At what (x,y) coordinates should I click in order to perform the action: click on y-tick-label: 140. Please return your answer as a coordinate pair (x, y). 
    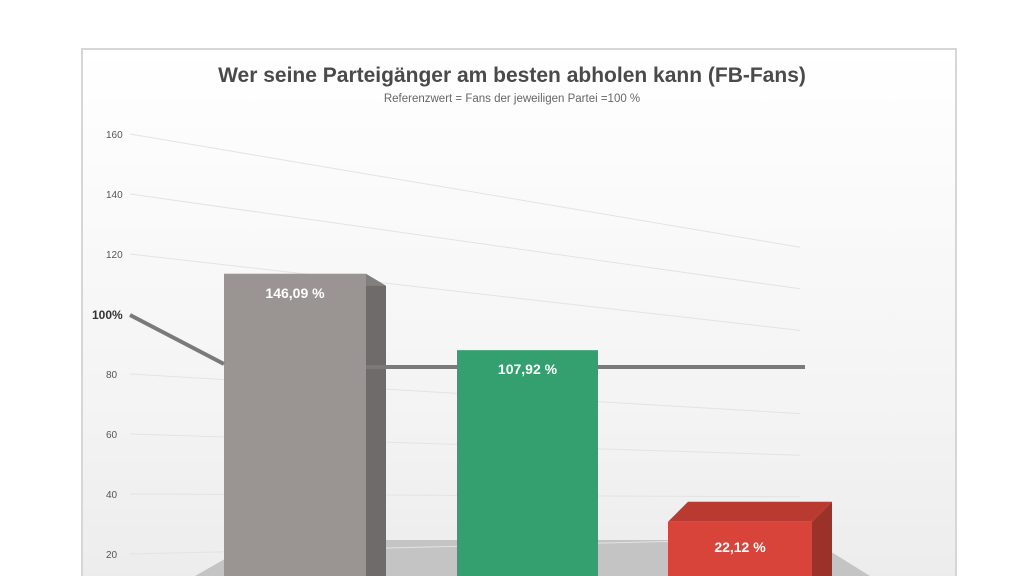
    Looking at the image, I should click on (114, 195).